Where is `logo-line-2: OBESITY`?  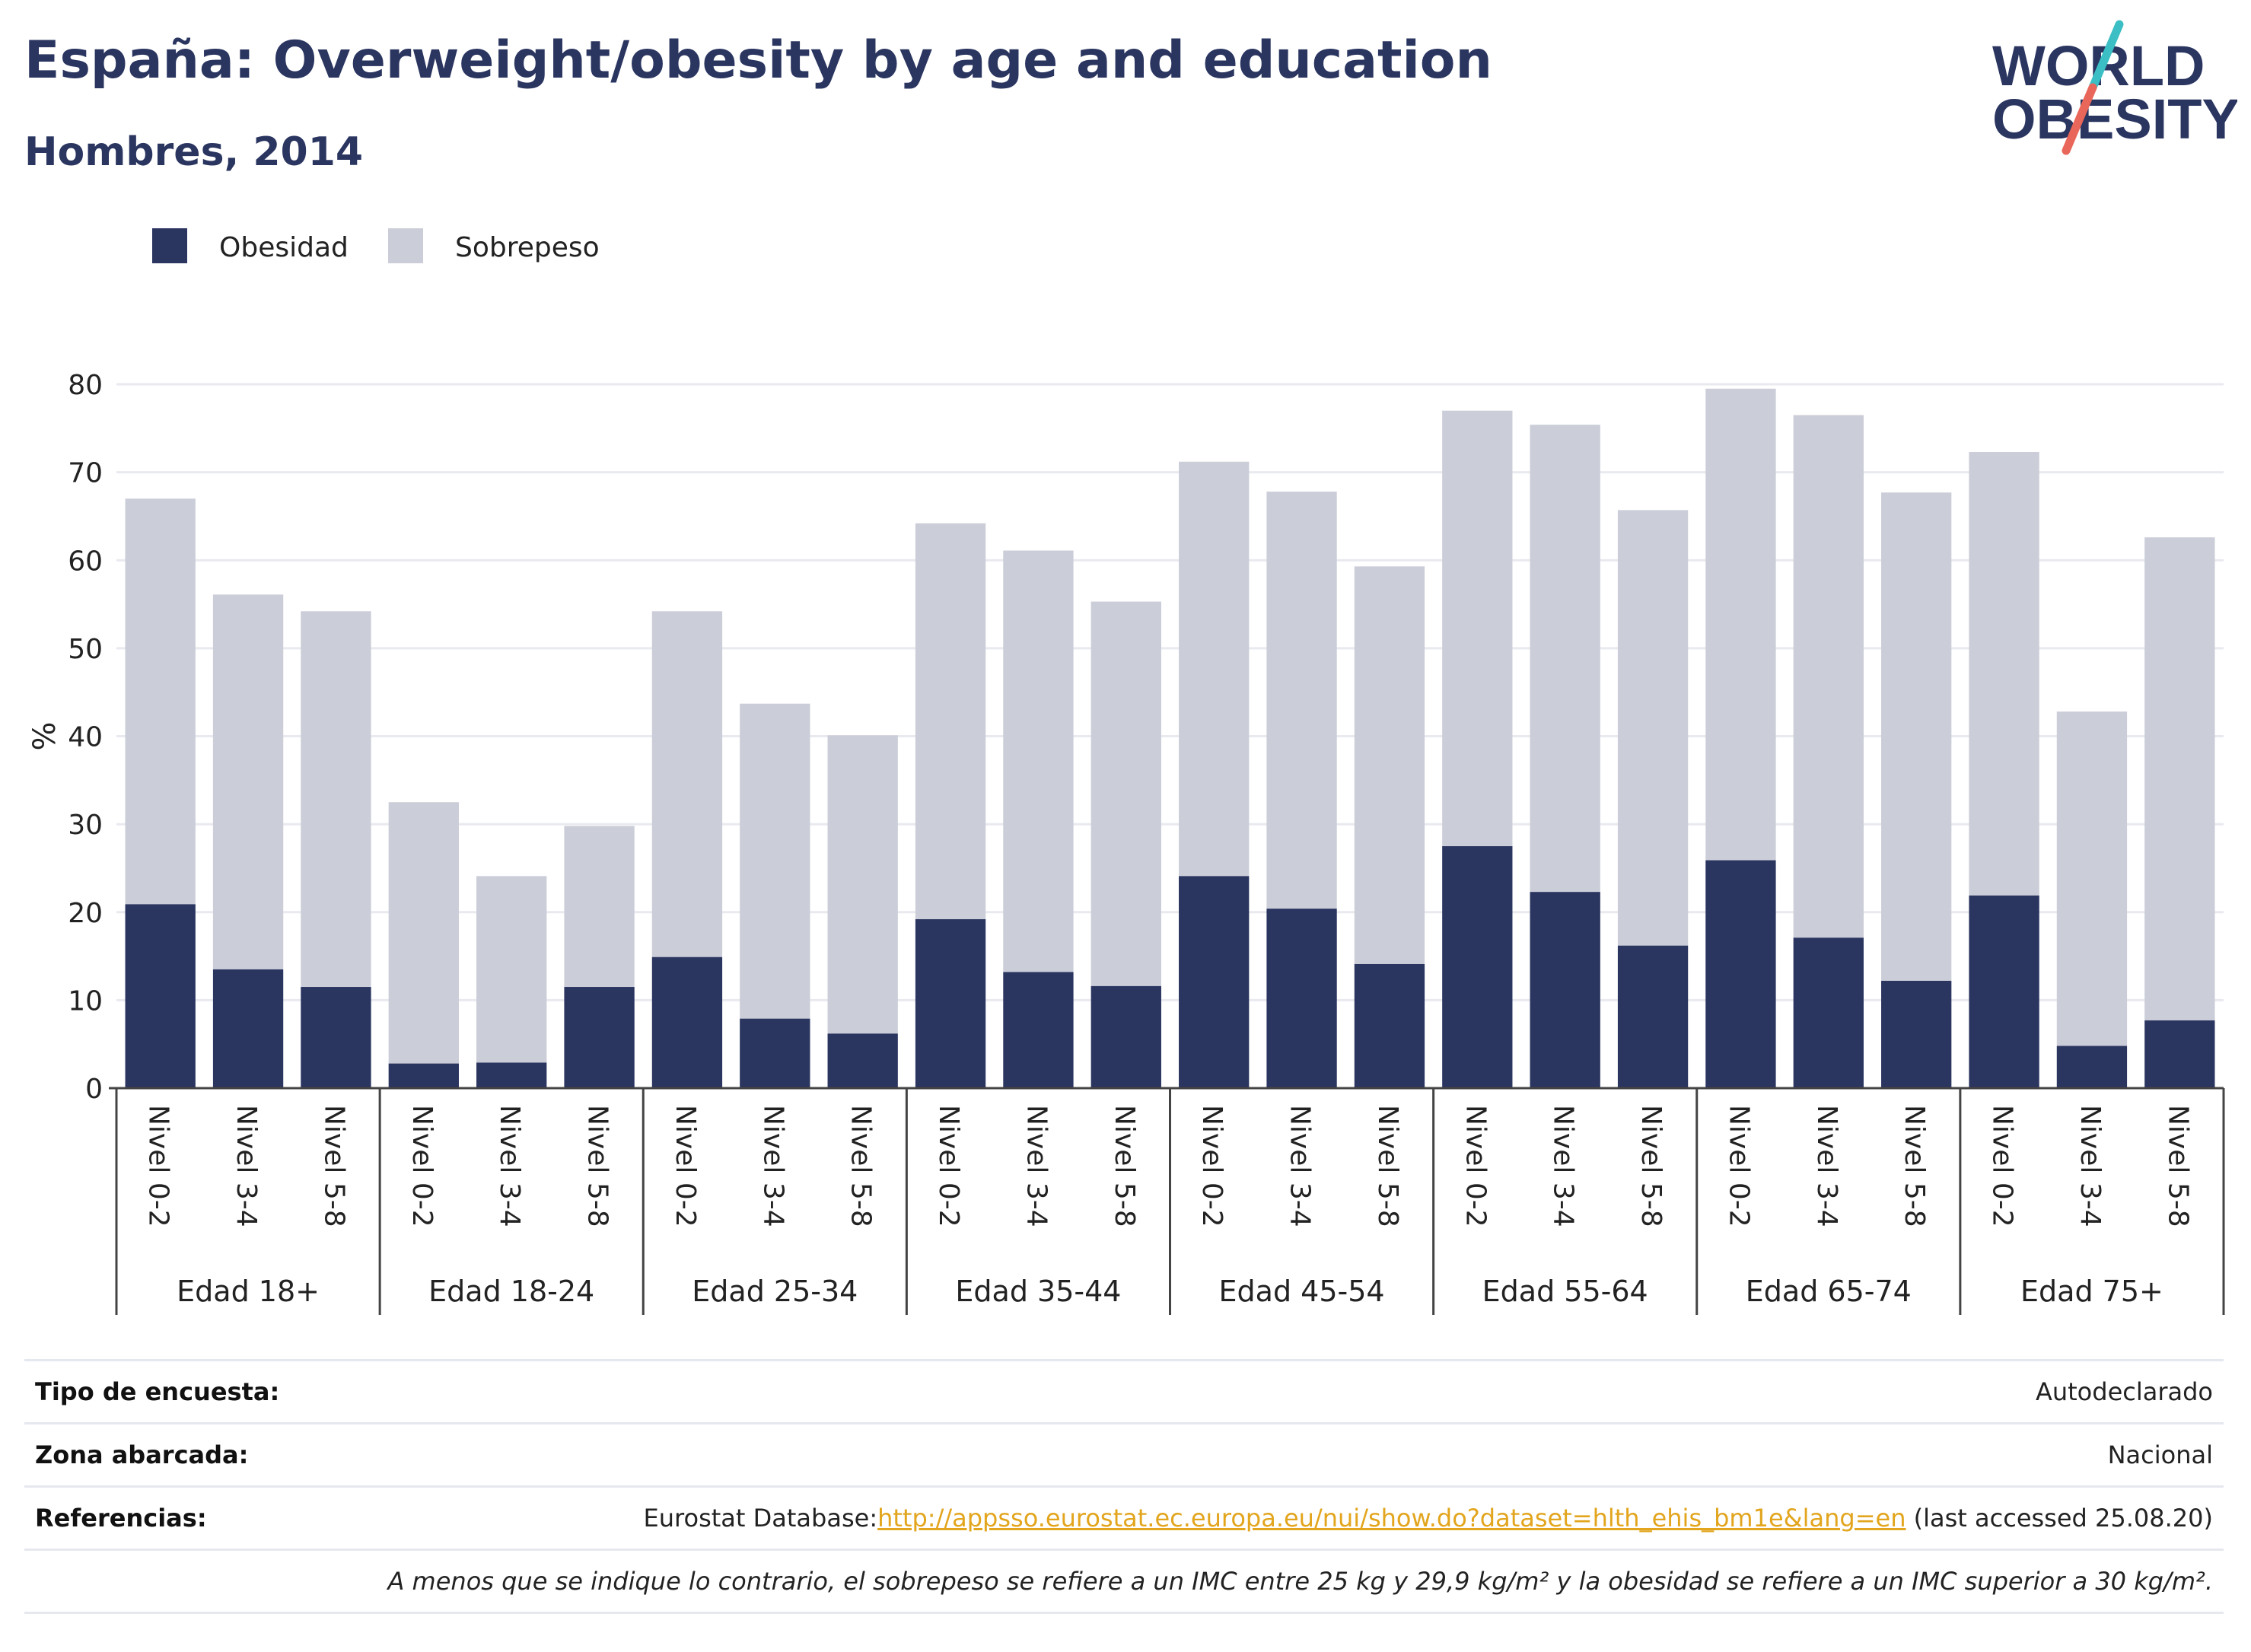 logo-line-2: OBESITY is located at coordinates (2114, 119).